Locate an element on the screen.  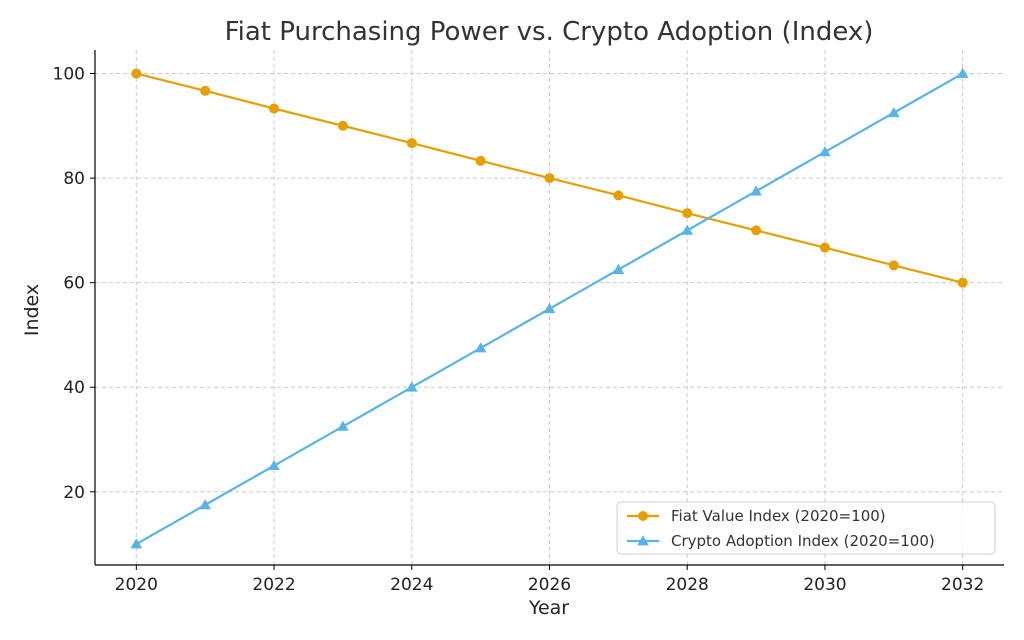
legend-box is located at coordinates (806, 528).